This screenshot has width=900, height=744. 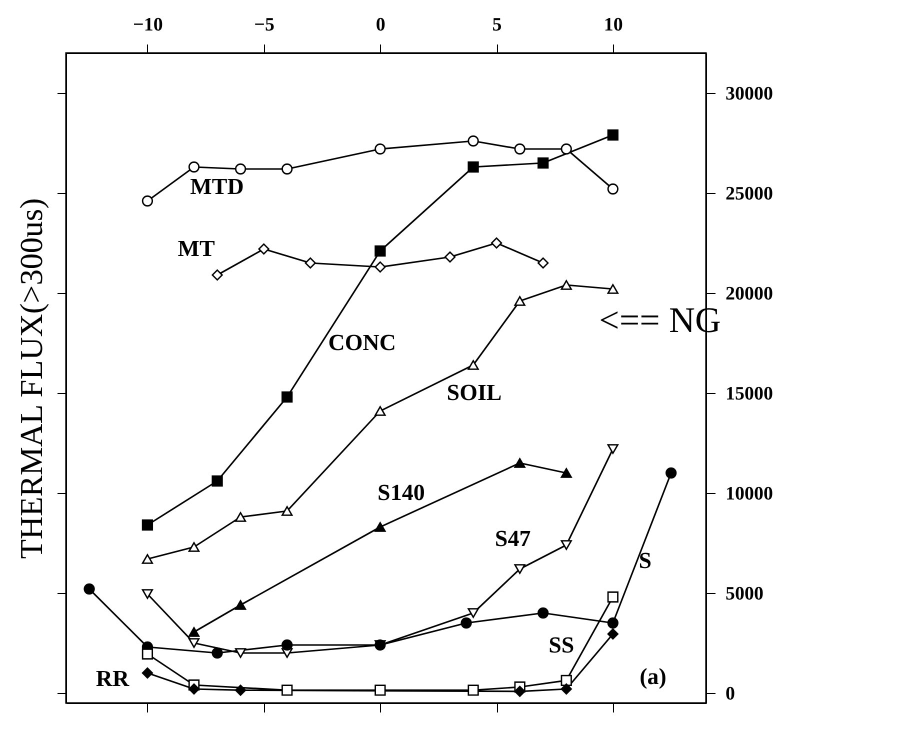 I want to click on series-label: S, so click(x=645, y=560).